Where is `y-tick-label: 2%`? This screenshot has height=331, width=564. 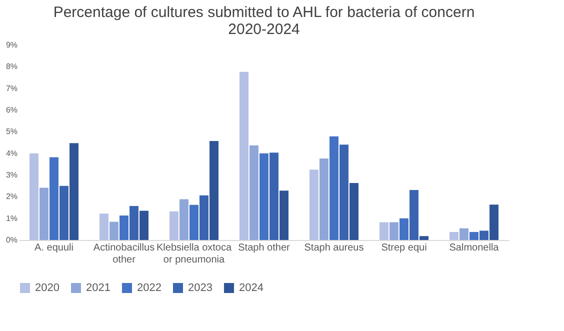
y-tick-label: 2% is located at coordinates (12, 197).